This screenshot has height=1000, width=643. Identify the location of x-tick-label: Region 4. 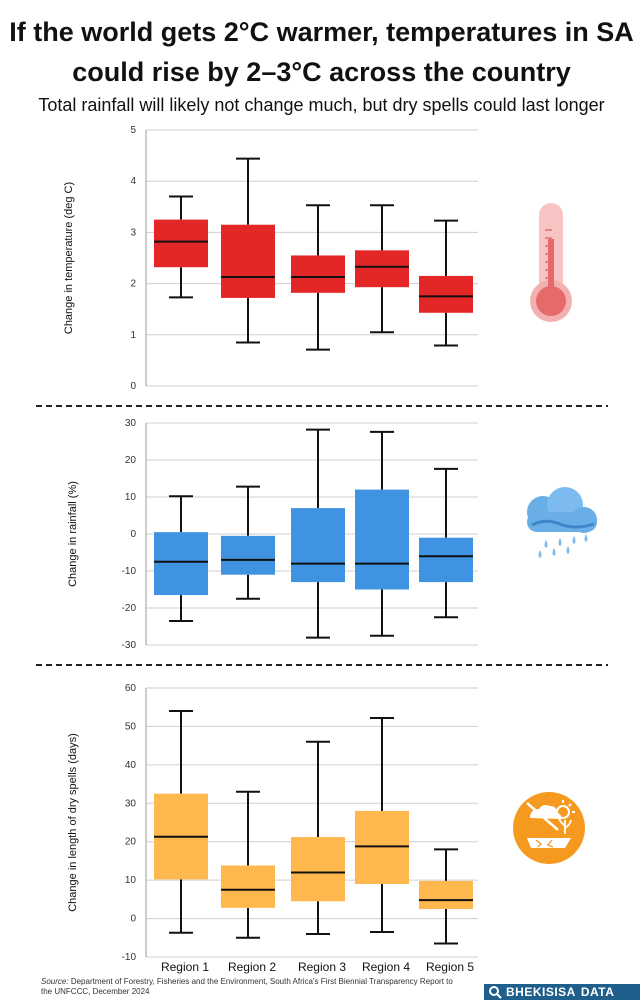
(386, 967).